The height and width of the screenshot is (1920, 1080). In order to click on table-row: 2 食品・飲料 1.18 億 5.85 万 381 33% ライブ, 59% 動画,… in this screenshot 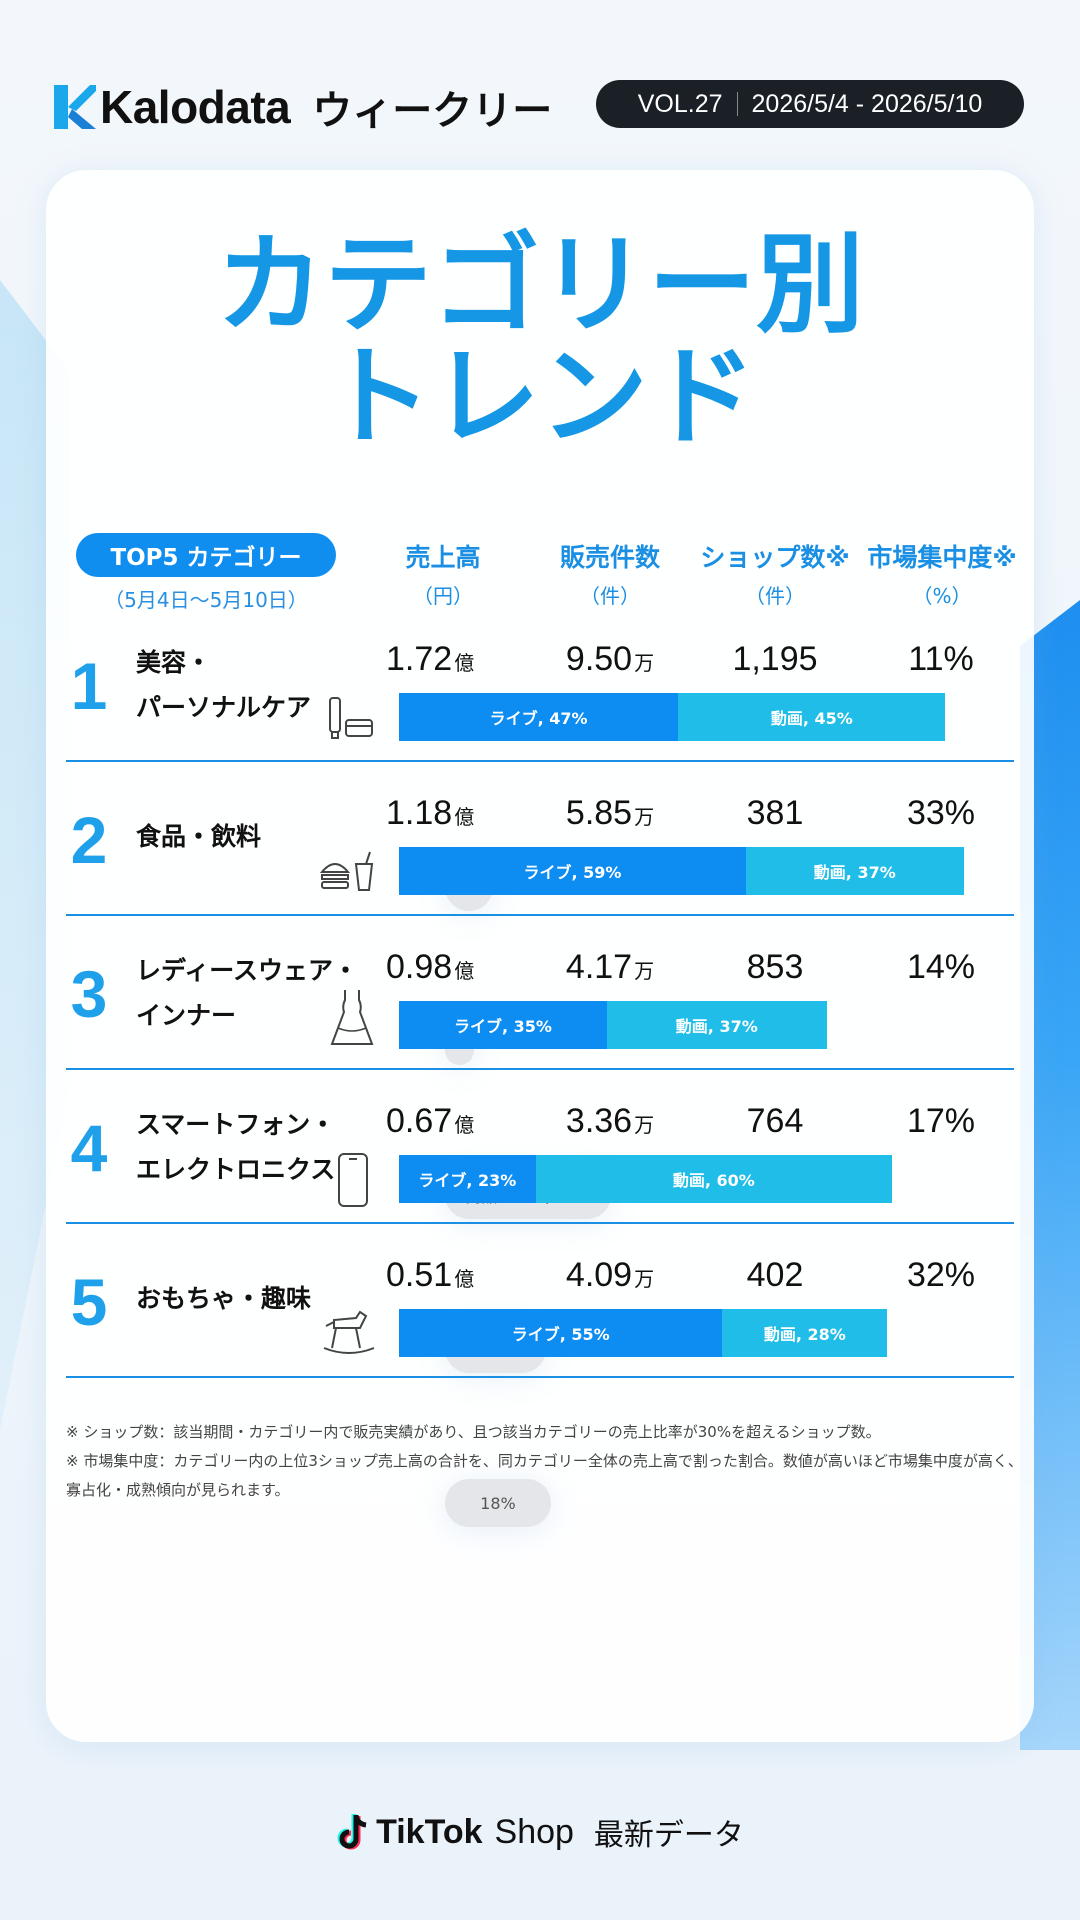, I will do `click(540, 924)`.